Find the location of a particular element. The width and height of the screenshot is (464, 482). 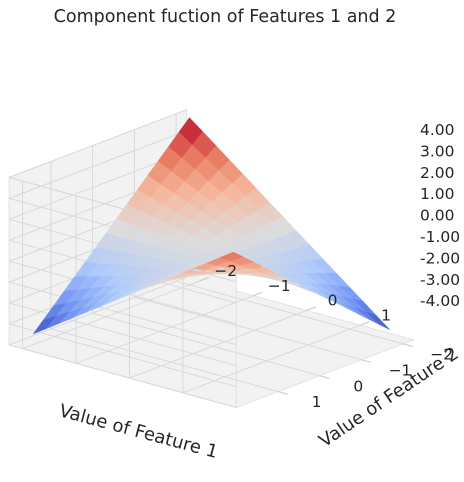

y-tick-label: −2 is located at coordinates (441, 355).